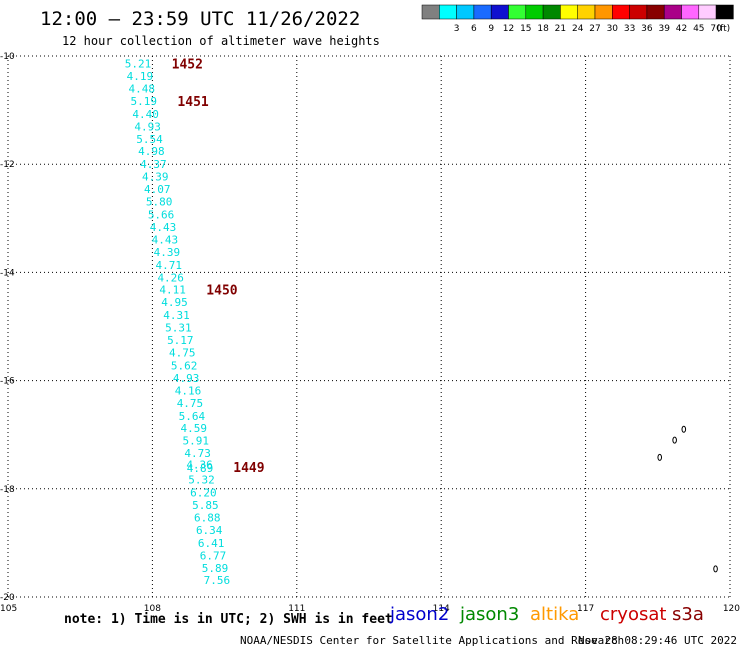 Image resolution: width=740 pixels, height=650 pixels. I want to click on legend-unit: (ft), so click(724, 29).